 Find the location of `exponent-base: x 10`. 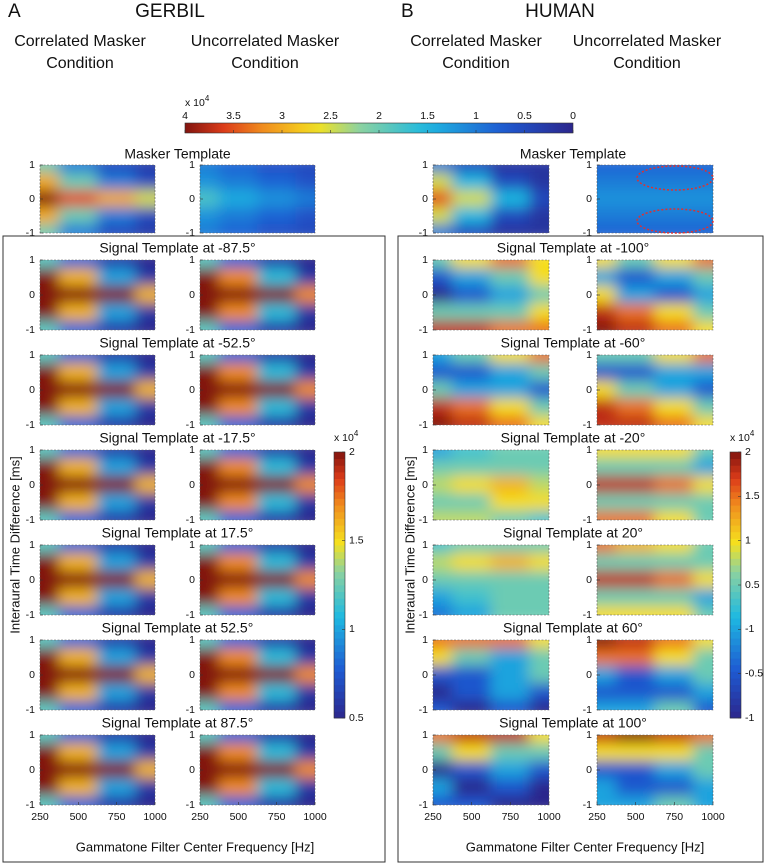

exponent-base: x 10 is located at coordinates (740, 438).